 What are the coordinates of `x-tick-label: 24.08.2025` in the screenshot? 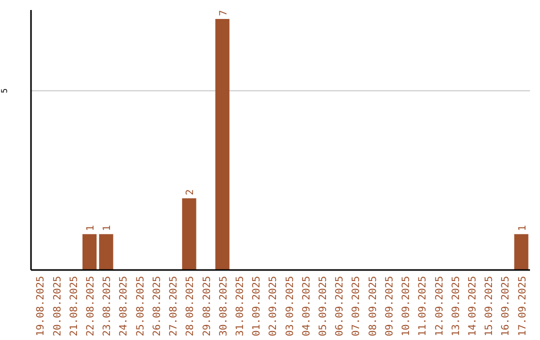 It's located at (124, 306).